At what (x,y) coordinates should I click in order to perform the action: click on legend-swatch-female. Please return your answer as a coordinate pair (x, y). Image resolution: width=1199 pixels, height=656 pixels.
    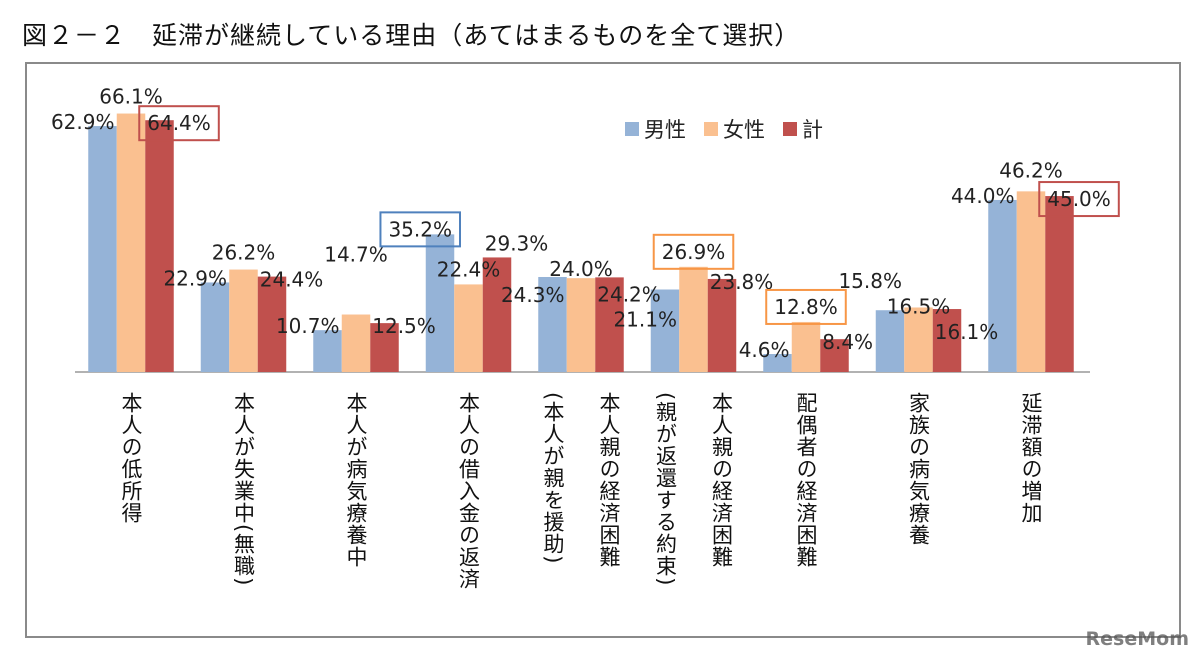
    Looking at the image, I should click on (711, 129).